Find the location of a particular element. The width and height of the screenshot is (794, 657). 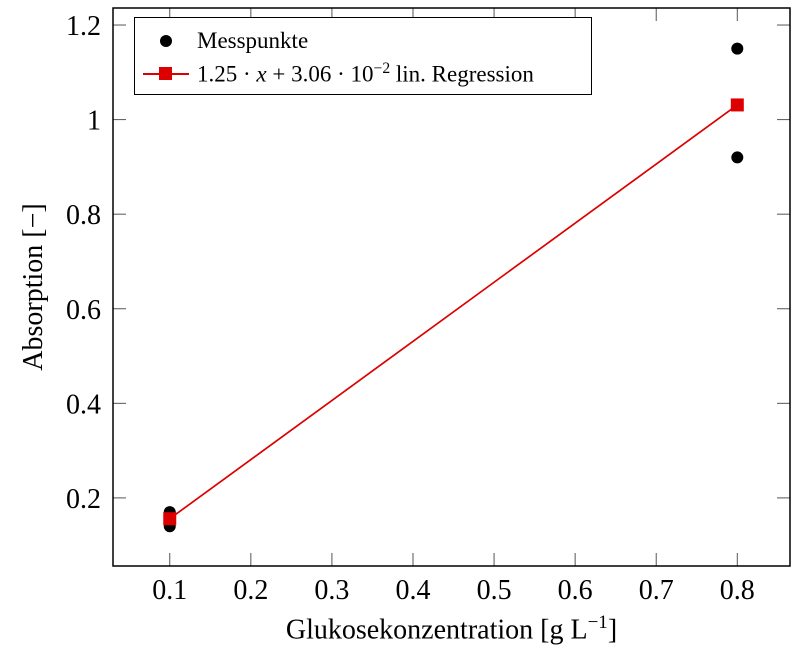

regression-coefficient: 1.25 · is located at coordinates (227, 74).